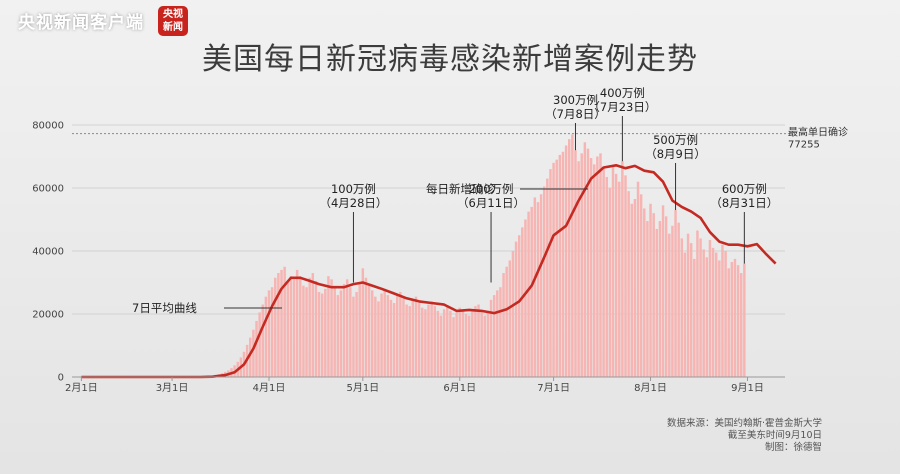  I want to click on source-line-3: 制图：徐德智, so click(793, 447).